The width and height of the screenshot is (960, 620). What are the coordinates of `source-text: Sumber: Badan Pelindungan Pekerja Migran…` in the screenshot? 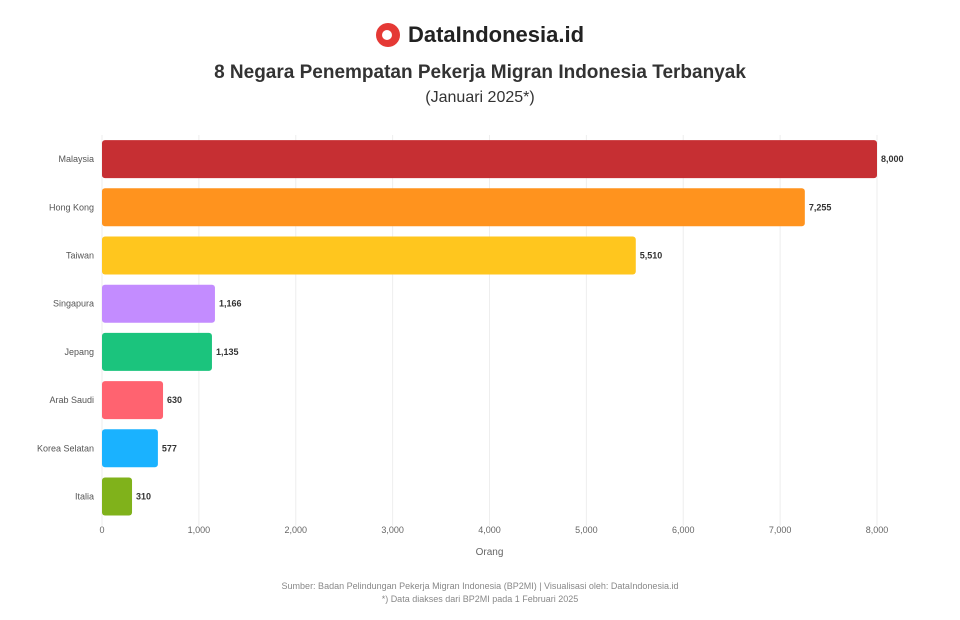 It's located at (480, 586).